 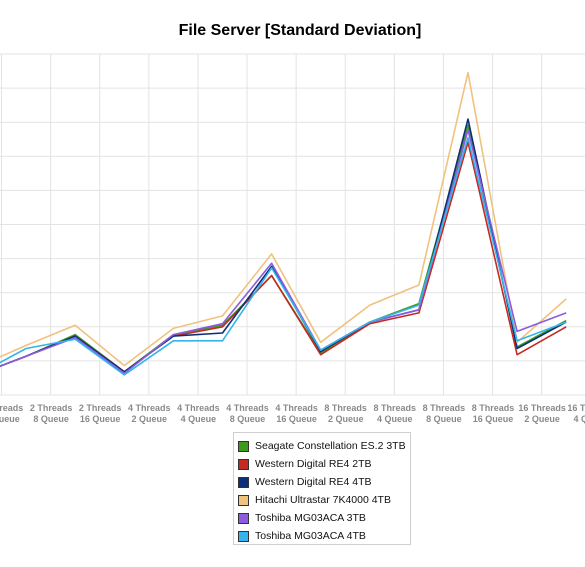 What do you see at coordinates (247, 413) in the screenshot?
I see `x-tick-label: 4 Threads 8 Queue` at bounding box center [247, 413].